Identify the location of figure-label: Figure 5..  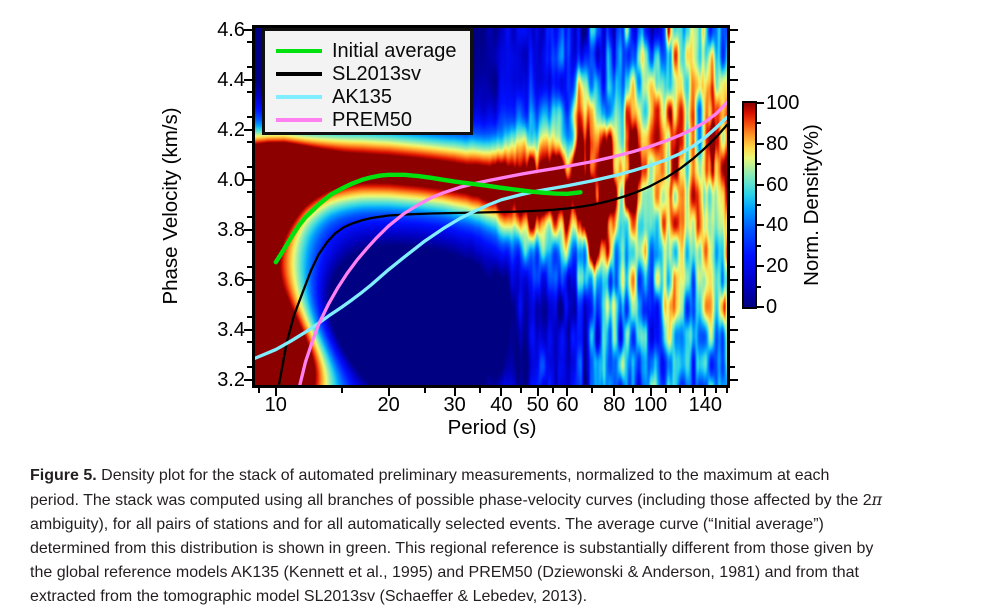
(63, 475).